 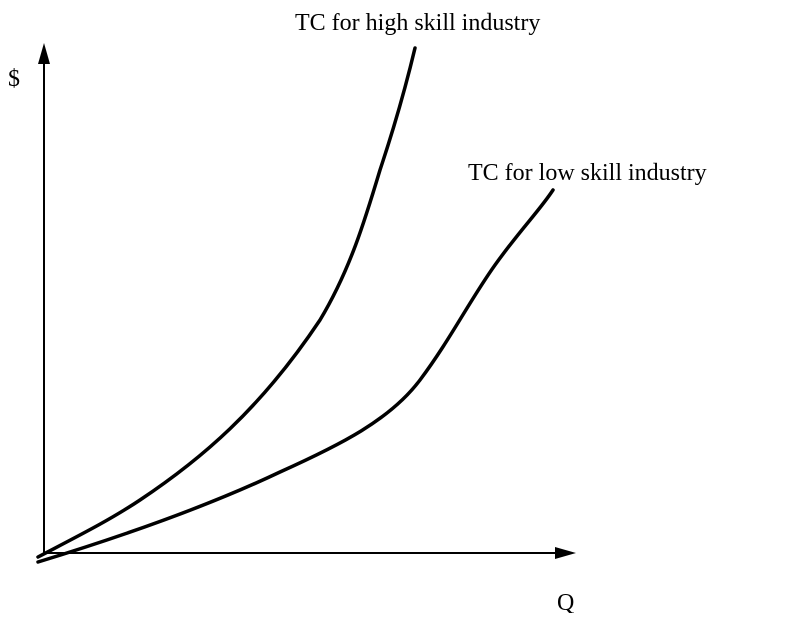 I want to click on x-axis-arrow, so click(x=565, y=553).